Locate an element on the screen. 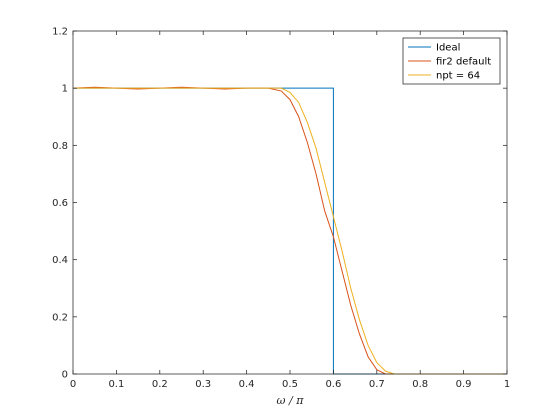 This screenshot has height=420, width=560. x-axis-label: ω / π is located at coordinates (291, 400).